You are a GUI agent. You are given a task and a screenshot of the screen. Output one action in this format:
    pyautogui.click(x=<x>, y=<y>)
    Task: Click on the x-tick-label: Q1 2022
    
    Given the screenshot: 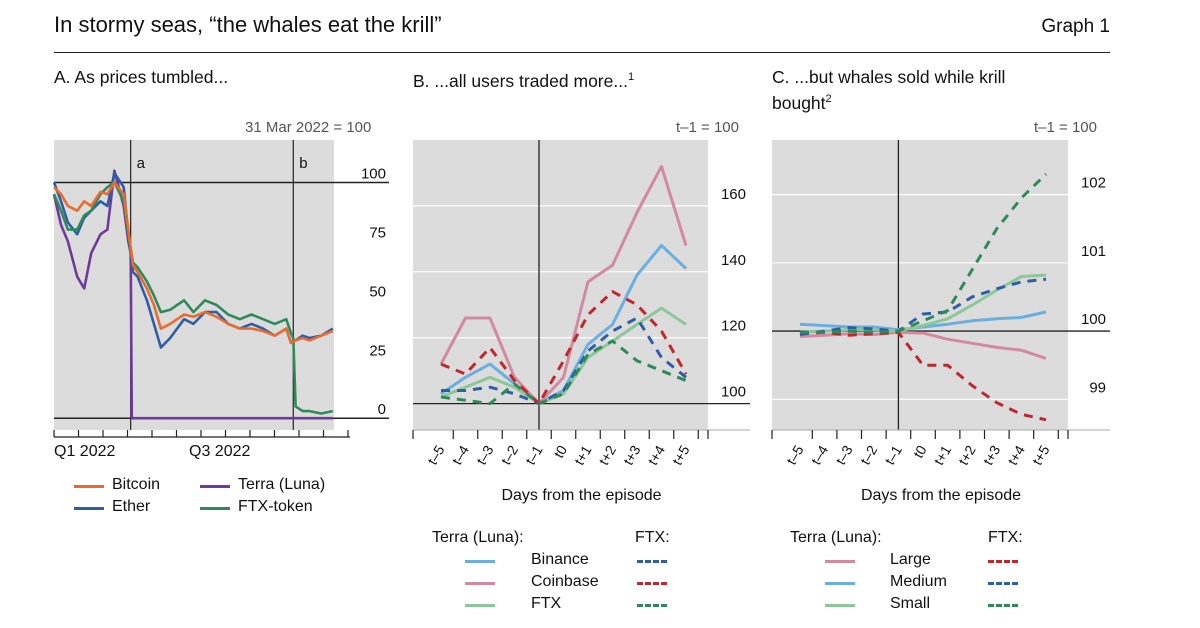 What is the action you would take?
    pyautogui.click(x=84, y=451)
    